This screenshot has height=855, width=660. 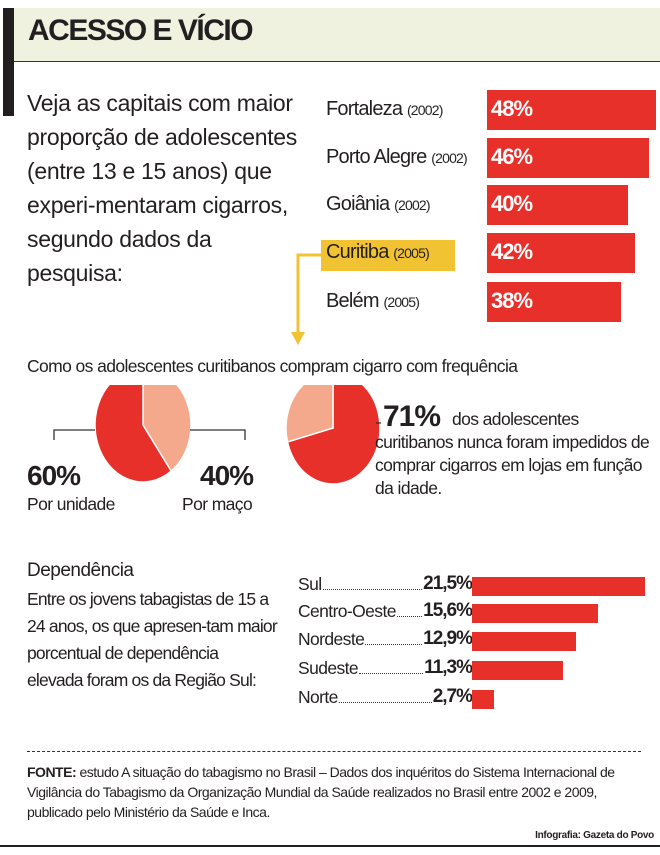 I want to click on page-title: ACESSO E VÍCIO, so click(x=141, y=30).